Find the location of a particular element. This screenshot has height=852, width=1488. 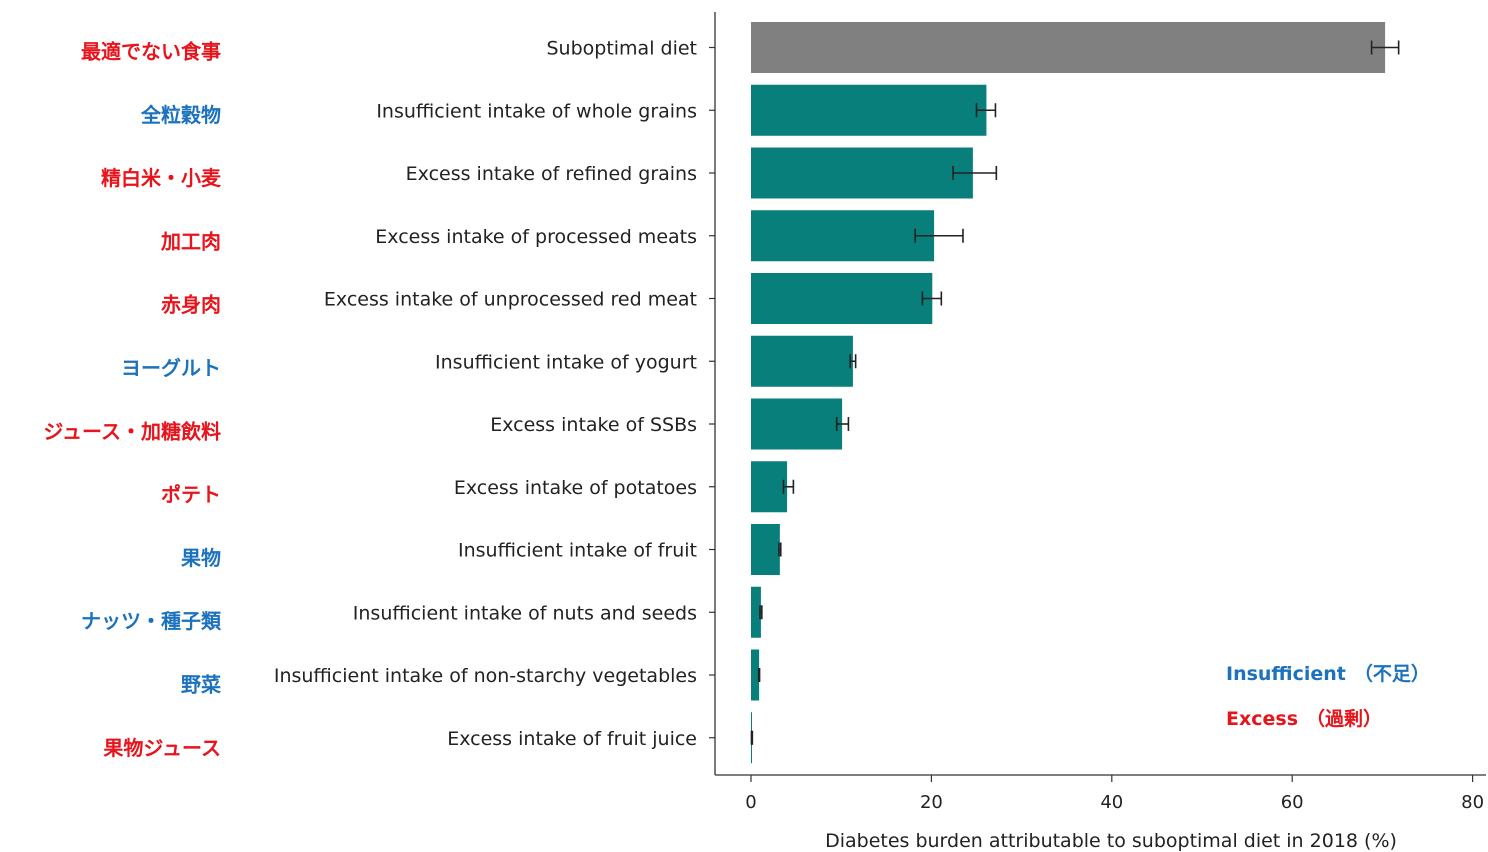

category-label: Excess intake of processed meats is located at coordinates (536, 237).